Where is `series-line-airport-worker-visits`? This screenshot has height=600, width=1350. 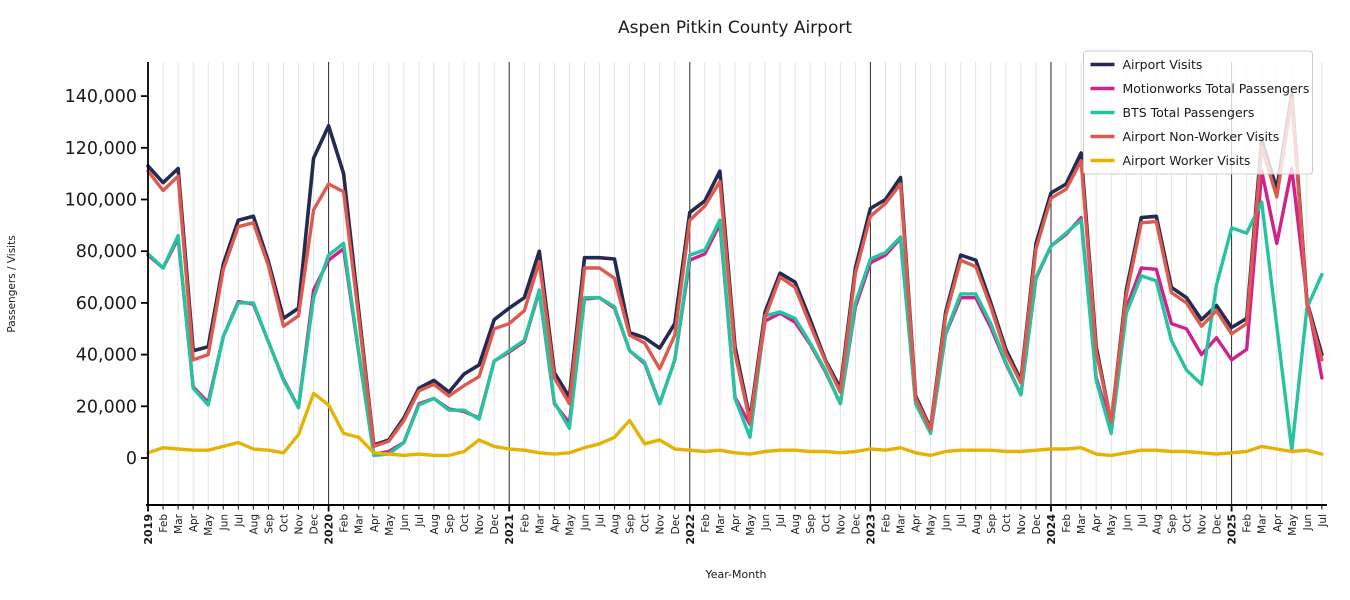
series-line-airport-worker-visits is located at coordinates (735, 424).